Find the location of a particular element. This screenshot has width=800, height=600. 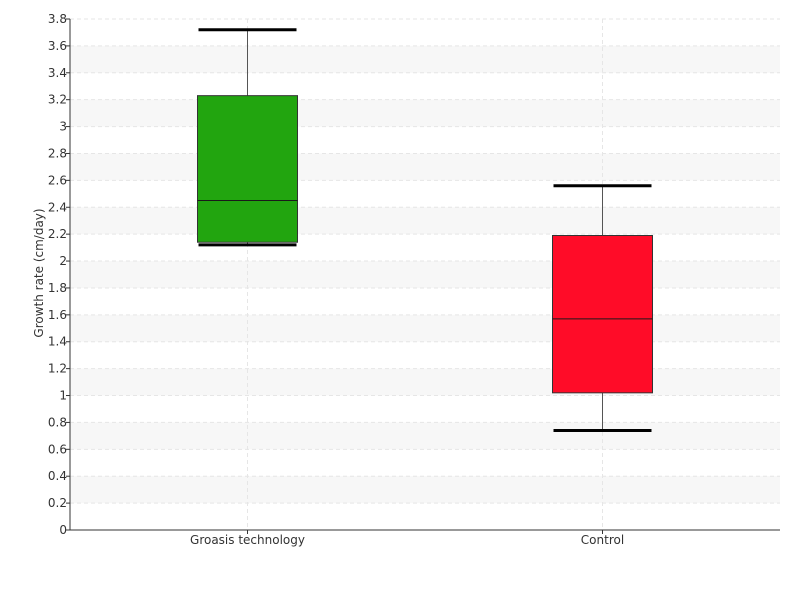

y-tick-label: 3.4 is located at coordinates (57, 73).